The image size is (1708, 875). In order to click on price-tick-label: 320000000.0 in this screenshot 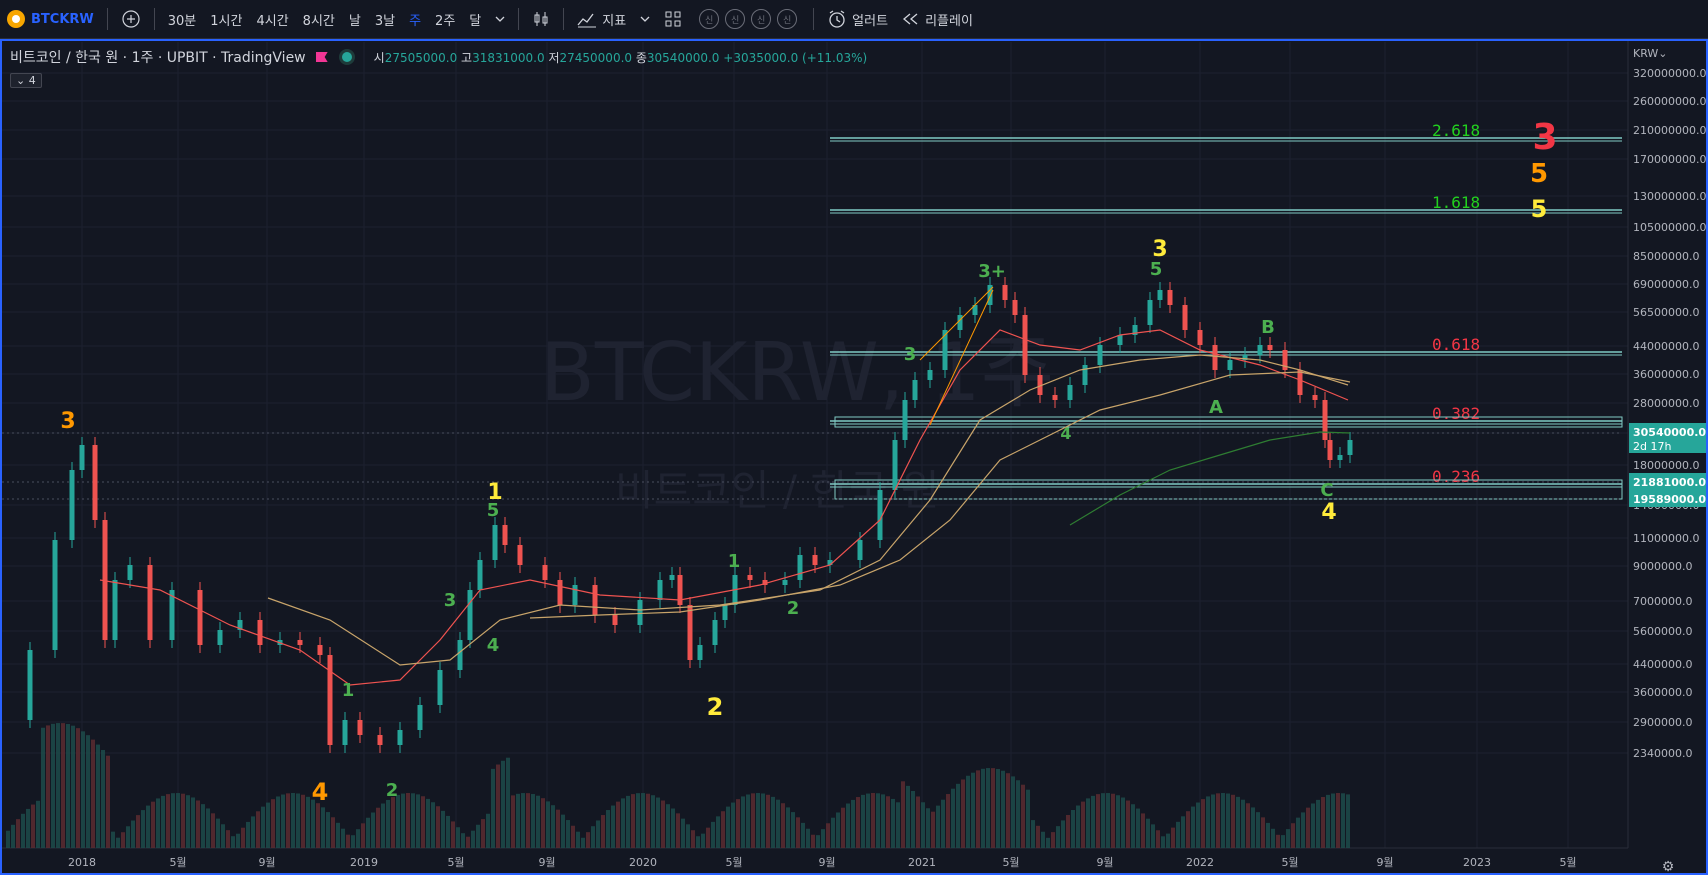, I will do `click(1669, 73)`.